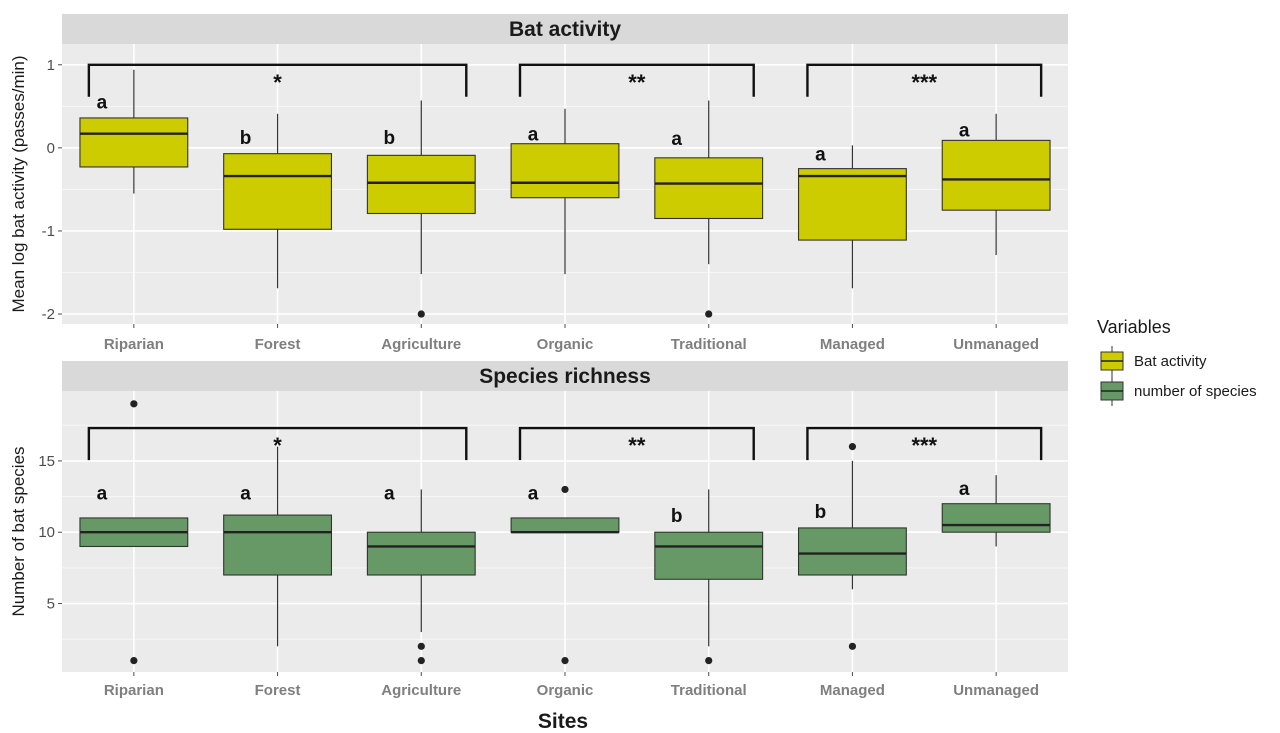 This screenshot has width=1280, height=733. I want to click on y-tick-label: 1, so click(51, 65).